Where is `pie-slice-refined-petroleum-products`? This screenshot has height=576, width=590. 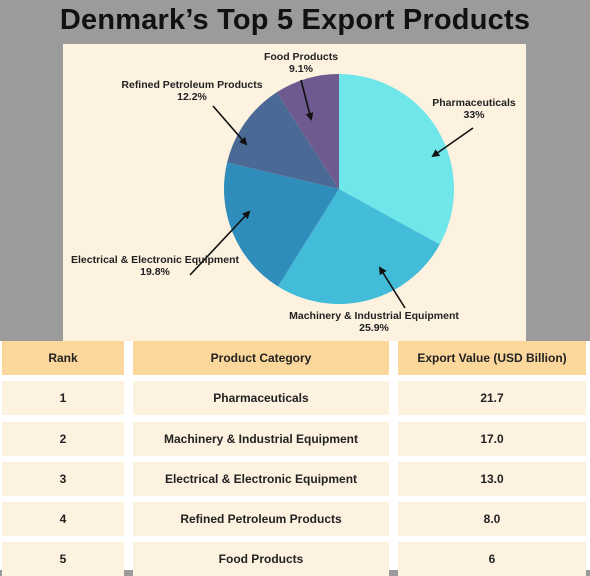
pie-slice-refined-petroleum-products is located at coordinates (283, 140).